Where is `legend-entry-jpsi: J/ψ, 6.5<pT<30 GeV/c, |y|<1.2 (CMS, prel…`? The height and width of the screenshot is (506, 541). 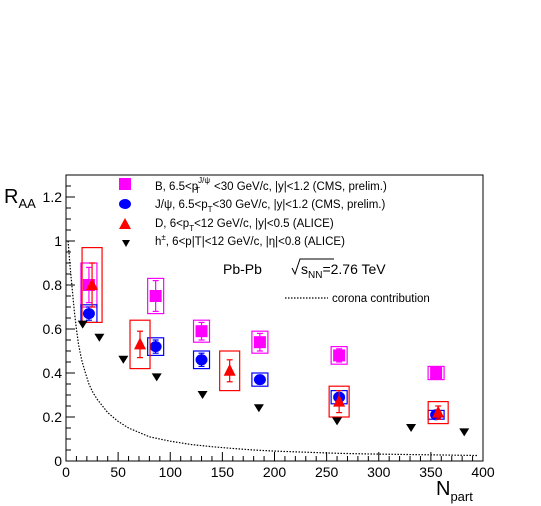 legend-entry-jpsi: J/ψ, 6.5<pT<30 GeV/c, |y|<1.2 (CMS, prel… is located at coordinates (252, 206).